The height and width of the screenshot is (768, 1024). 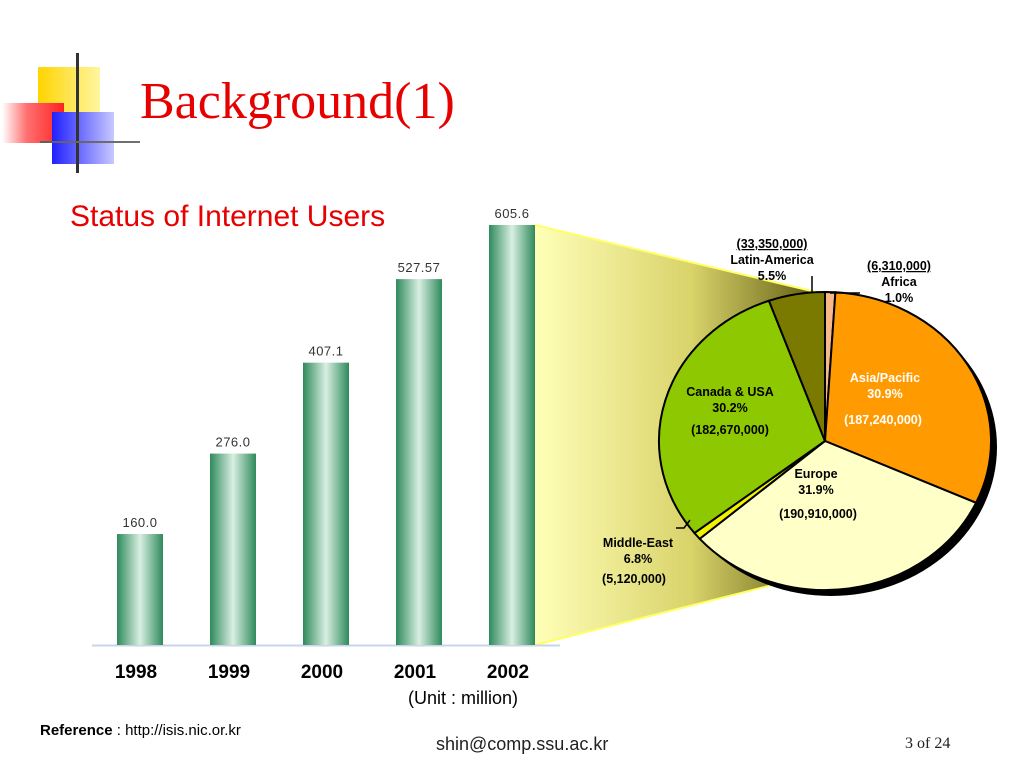 I want to click on pie-label-name: Canada & USA, so click(x=730, y=392).